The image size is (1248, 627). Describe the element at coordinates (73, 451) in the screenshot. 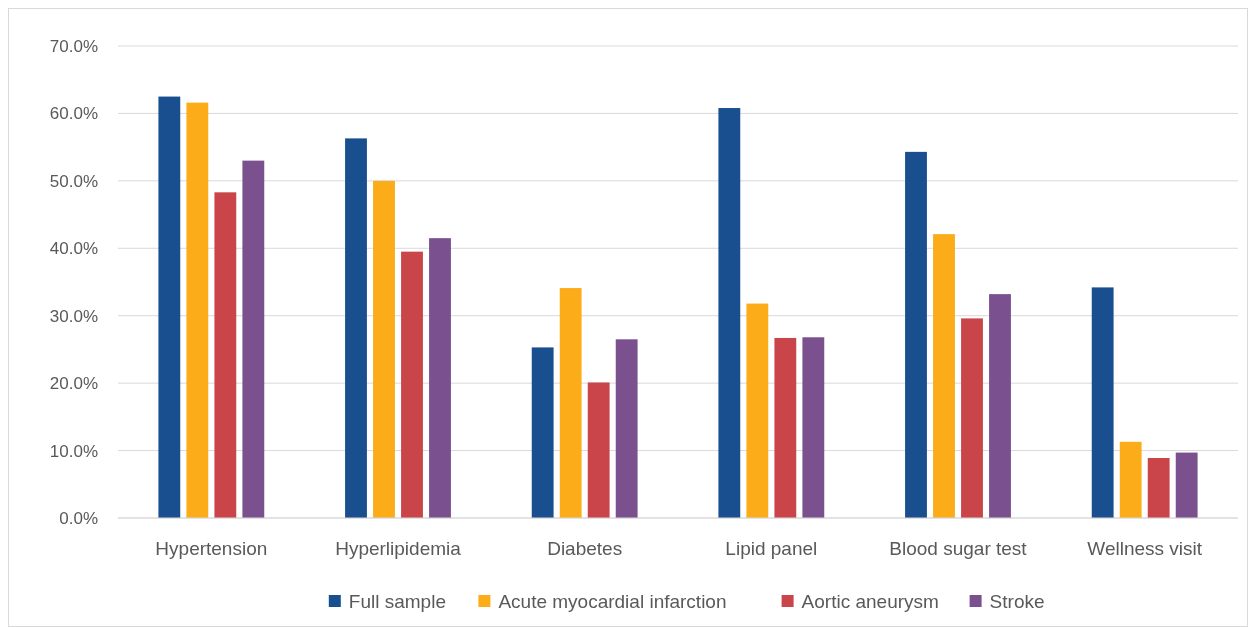

I see `y-tick-label: 10.0%` at that location.